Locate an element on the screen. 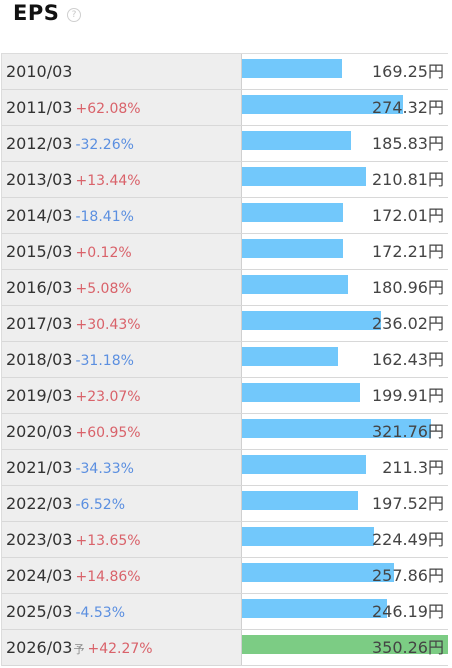 This screenshot has height=668, width=452. period-label: 2024/03 is located at coordinates (39, 575).